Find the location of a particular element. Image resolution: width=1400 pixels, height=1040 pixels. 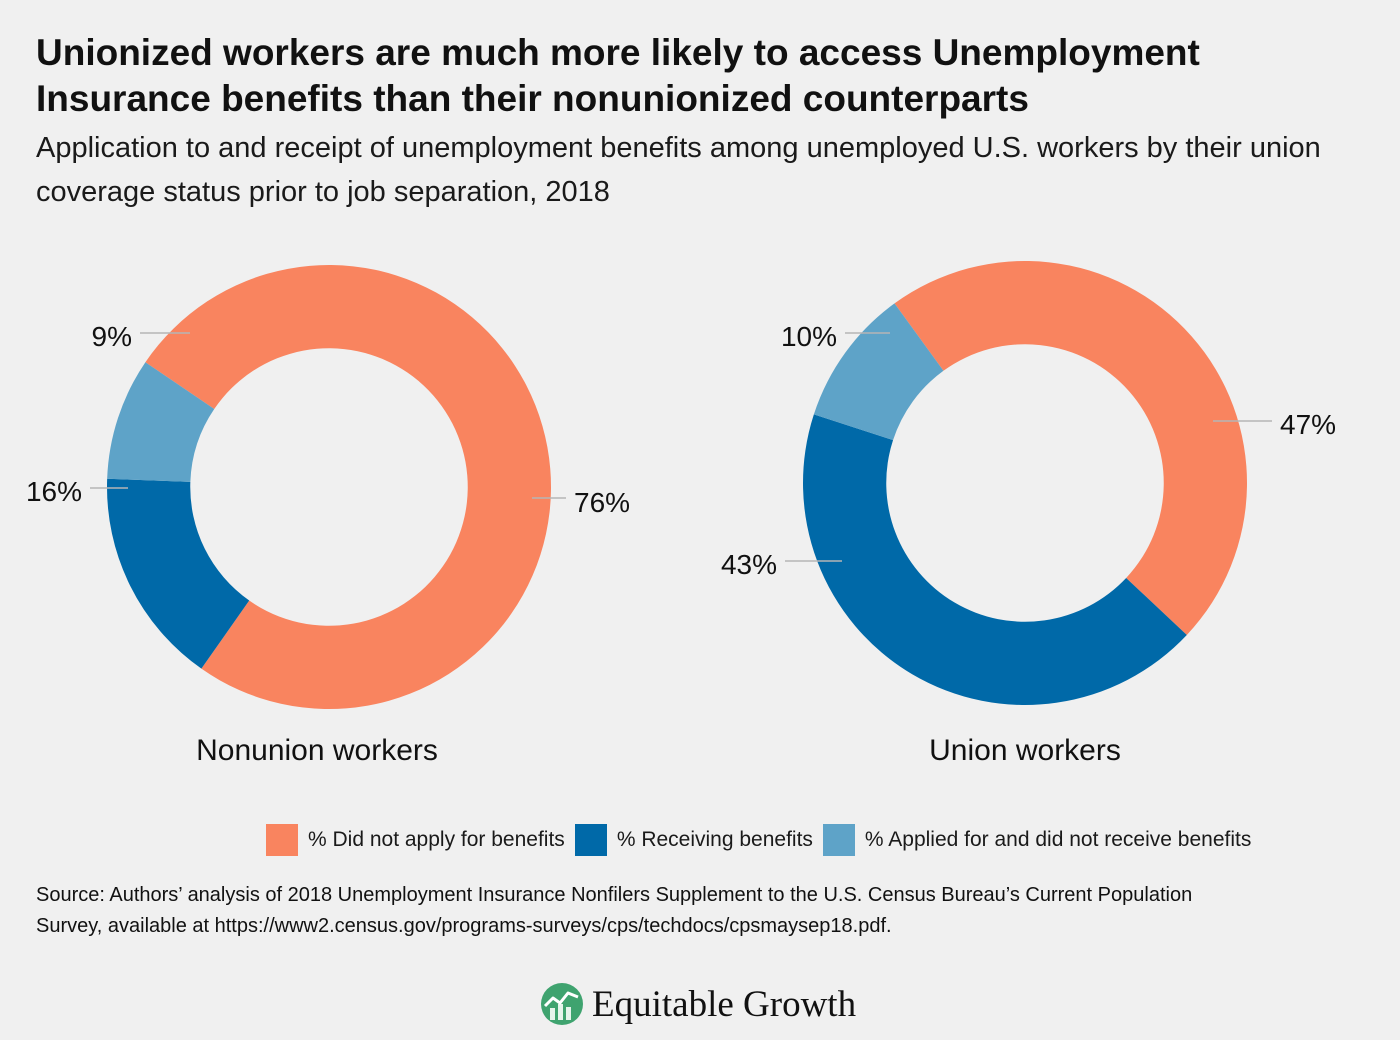

union-slice-did-not-apply is located at coordinates (1071, 447).